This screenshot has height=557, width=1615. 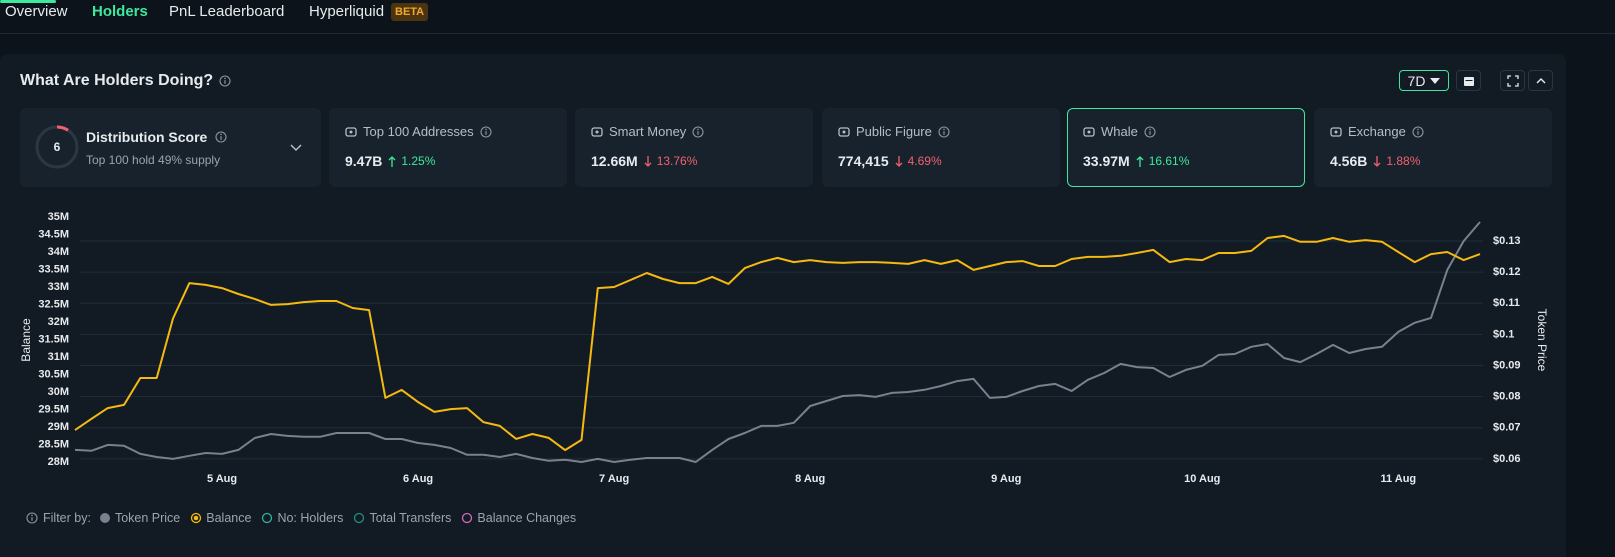 I want to click on score-ring, so click(x=57, y=147).